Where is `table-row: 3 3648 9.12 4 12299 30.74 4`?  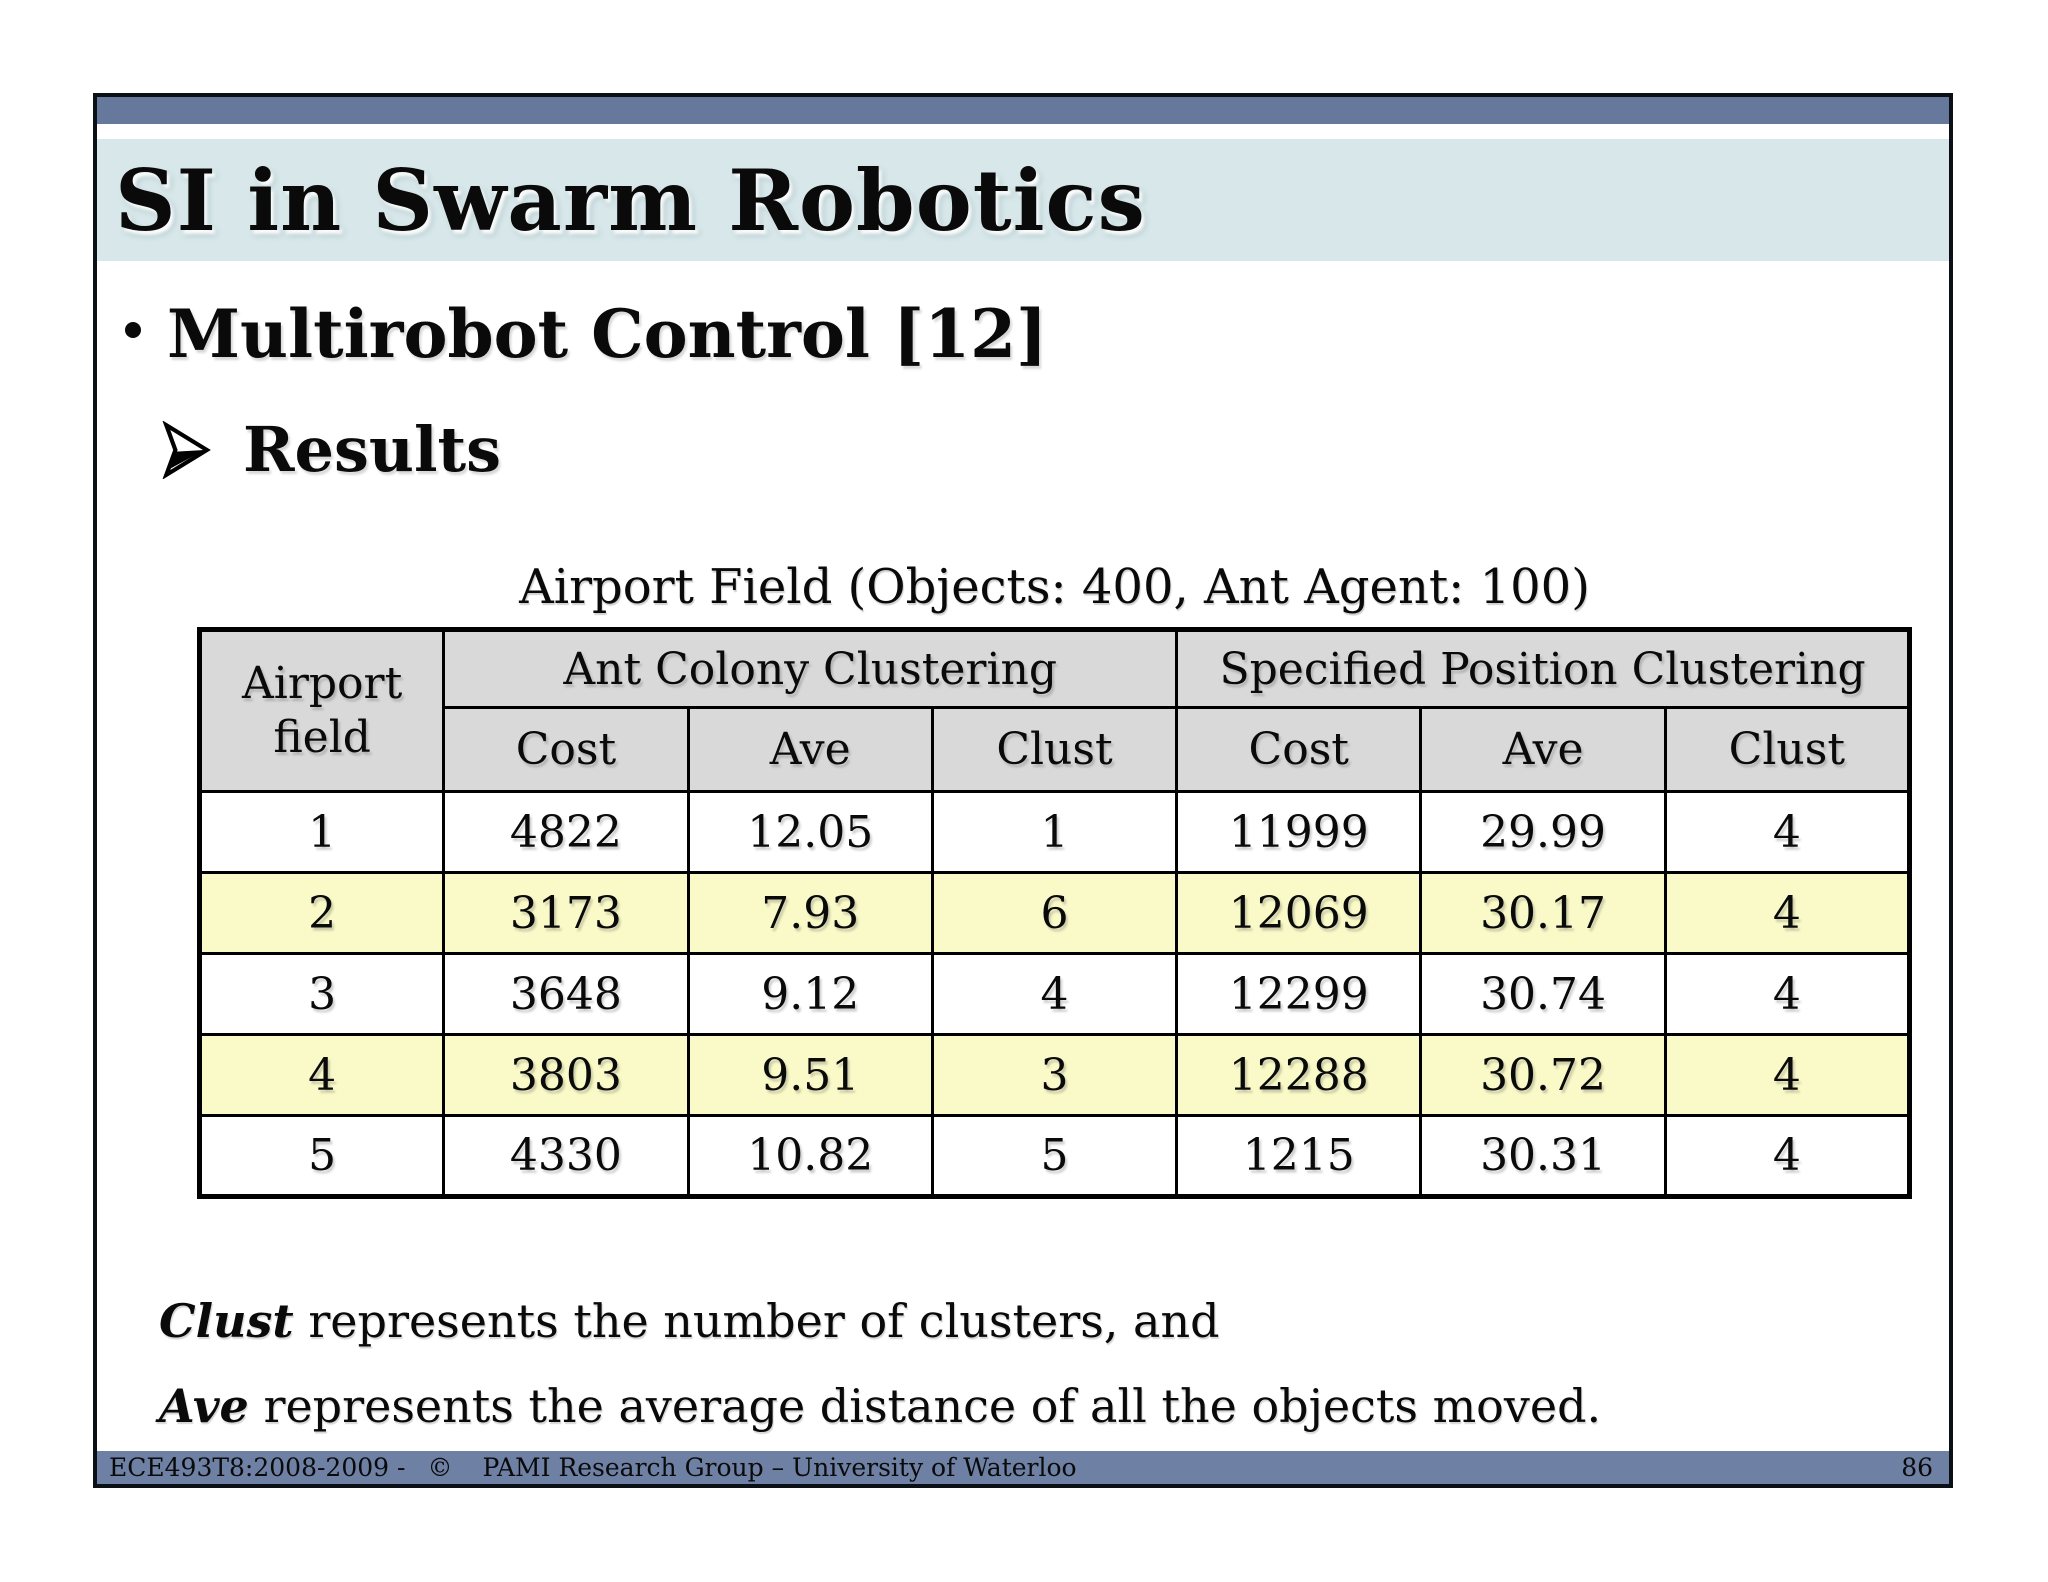
table-row: 3 3648 9.12 4 12299 30.74 4 is located at coordinates (1054, 994).